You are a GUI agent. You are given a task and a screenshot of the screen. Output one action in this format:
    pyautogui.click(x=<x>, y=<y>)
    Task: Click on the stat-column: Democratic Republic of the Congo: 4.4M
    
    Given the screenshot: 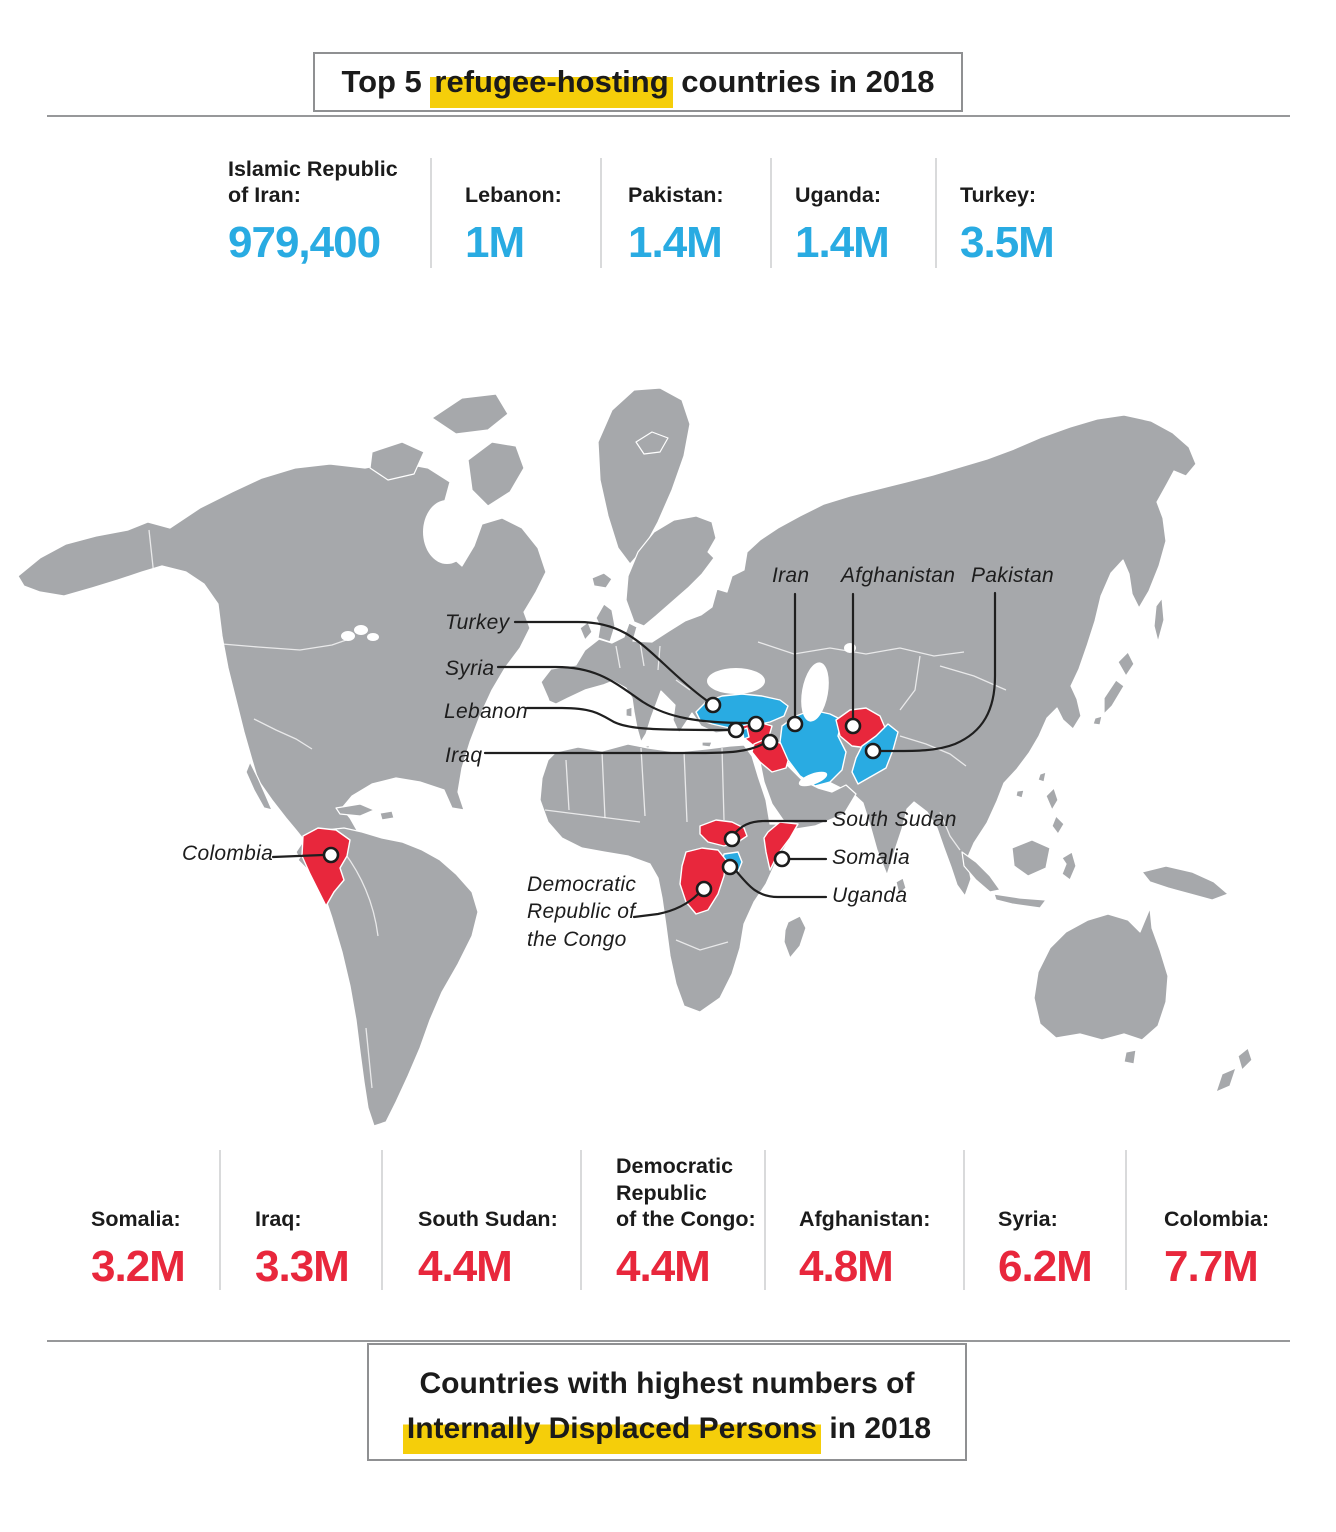 What is the action you would take?
    pyautogui.click(x=689, y=1221)
    